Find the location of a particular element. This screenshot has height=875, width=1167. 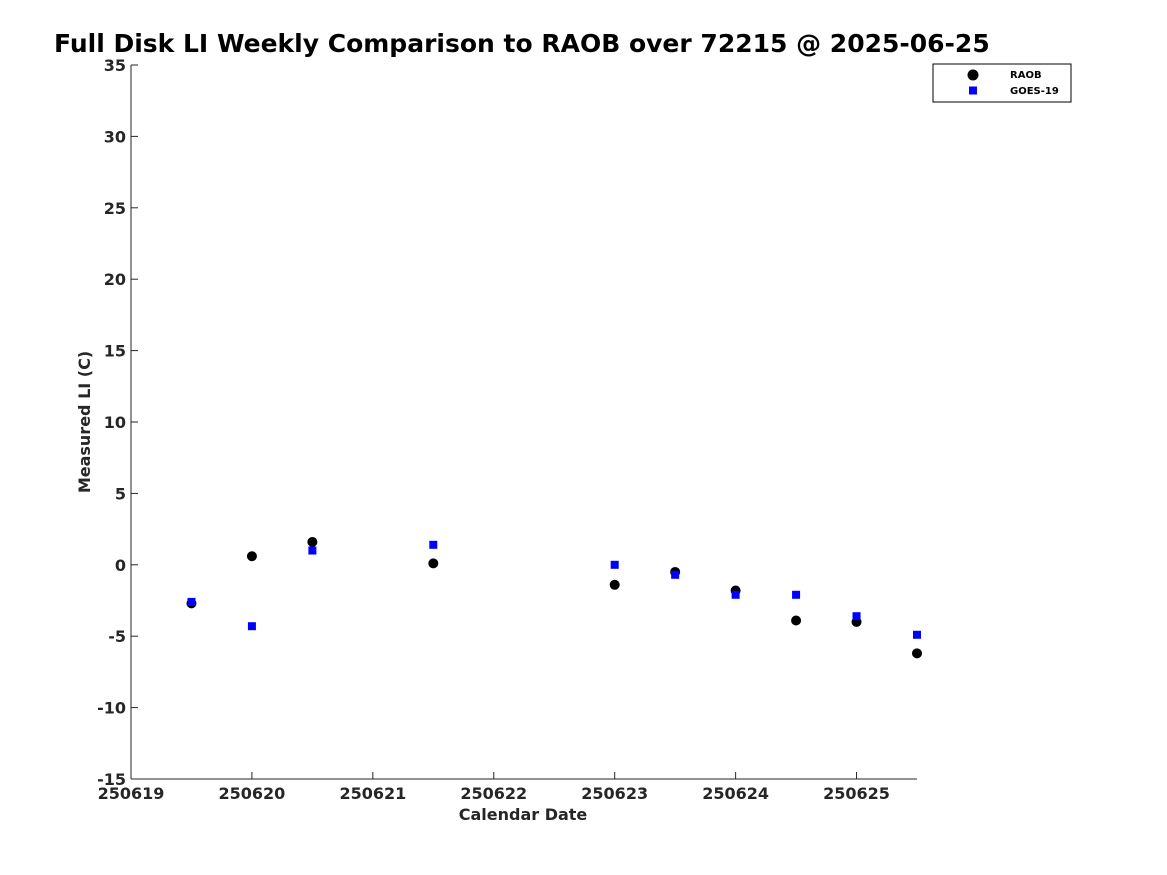

legend-raob-label: RAOB is located at coordinates (1026, 75).